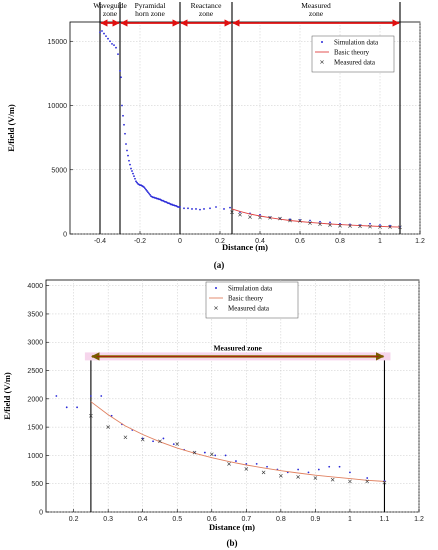 The height and width of the screenshot is (550, 438). Describe the element at coordinates (232, 543) in the screenshot. I see `panel-b-caption: (b)` at that location.